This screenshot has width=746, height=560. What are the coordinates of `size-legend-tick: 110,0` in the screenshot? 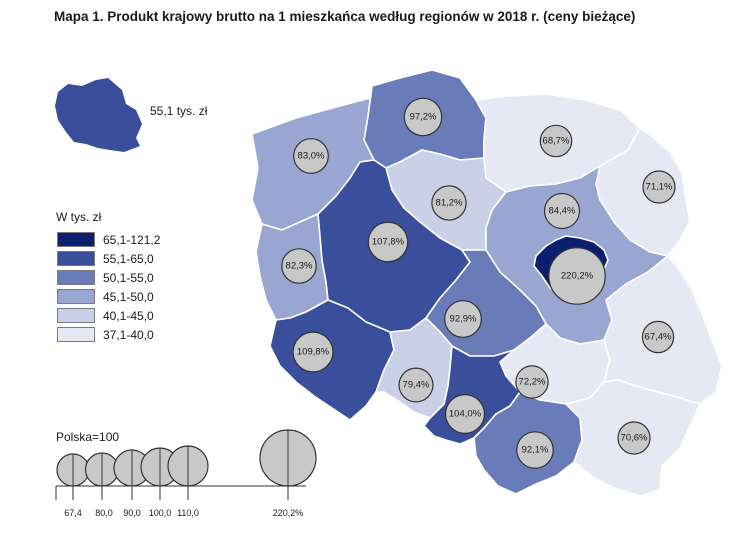 It's located at (188, 513).